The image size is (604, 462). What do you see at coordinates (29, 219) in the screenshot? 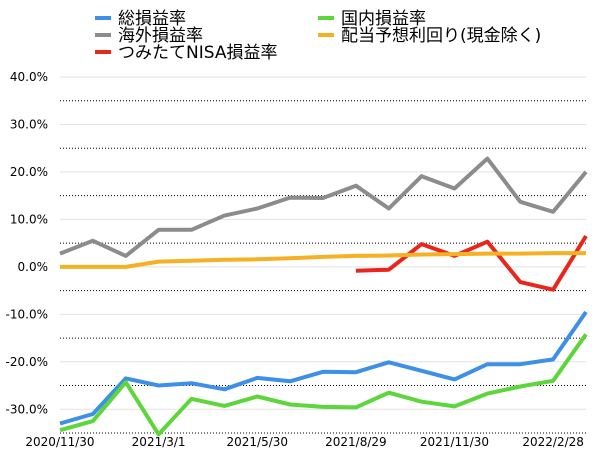
I see `y-tick-label: 10.0%` at bounding box center [29, 219].